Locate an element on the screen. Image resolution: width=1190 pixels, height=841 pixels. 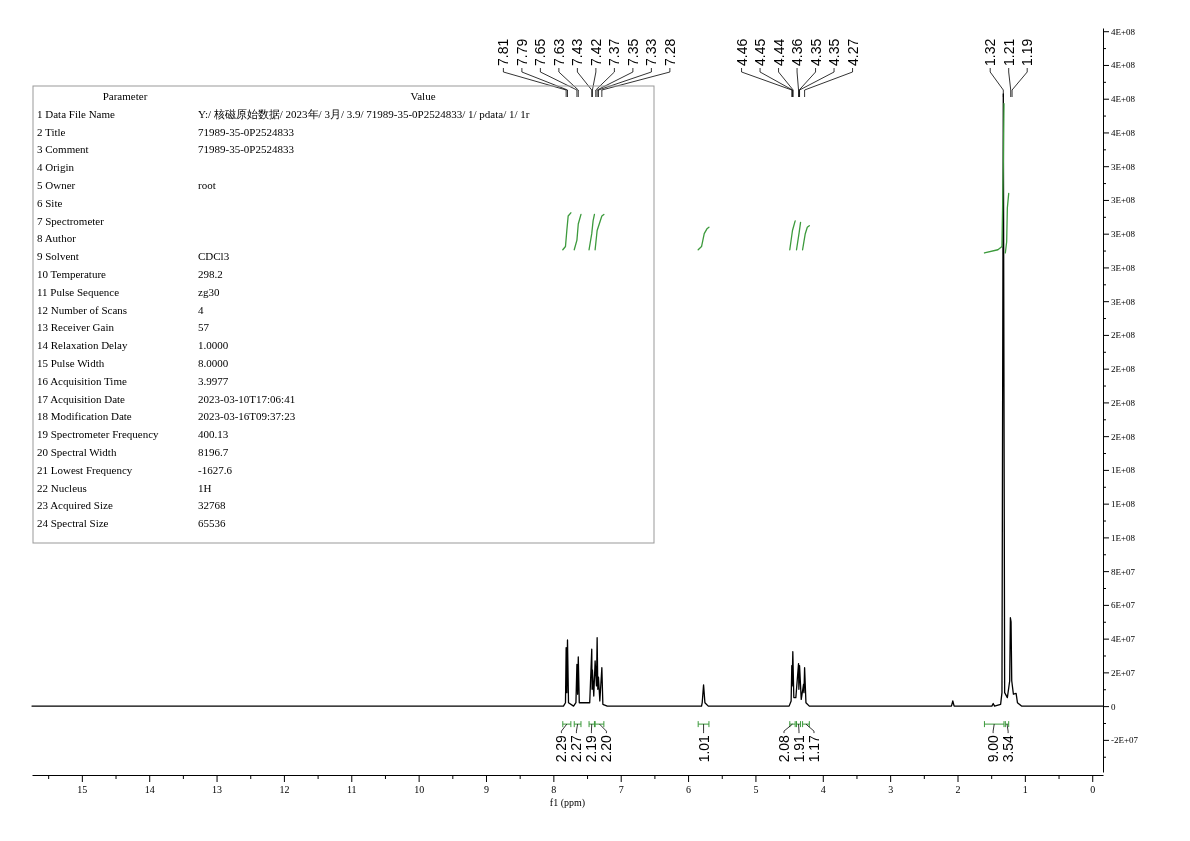
annotation: 1.32 is located at coordinates (990, 52).